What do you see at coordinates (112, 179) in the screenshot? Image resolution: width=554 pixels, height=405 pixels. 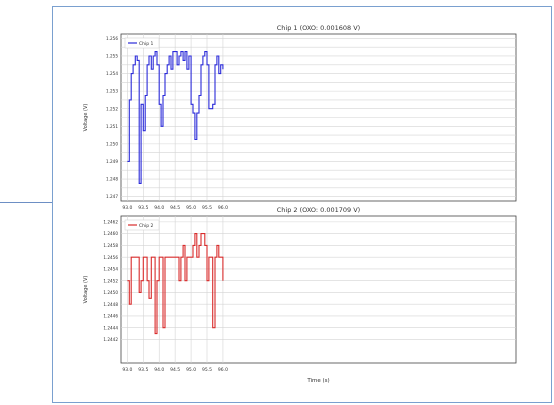 I see `y-tick-label: 1.248` at bounding box center [112, 179].